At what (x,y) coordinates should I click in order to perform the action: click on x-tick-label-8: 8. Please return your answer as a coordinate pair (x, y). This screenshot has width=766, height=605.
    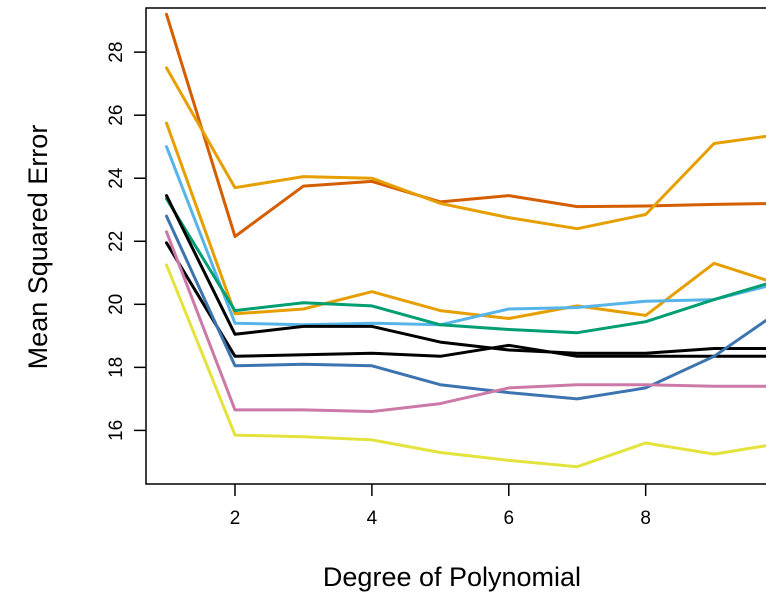
    Looking at the image, I should click on (645, 518).